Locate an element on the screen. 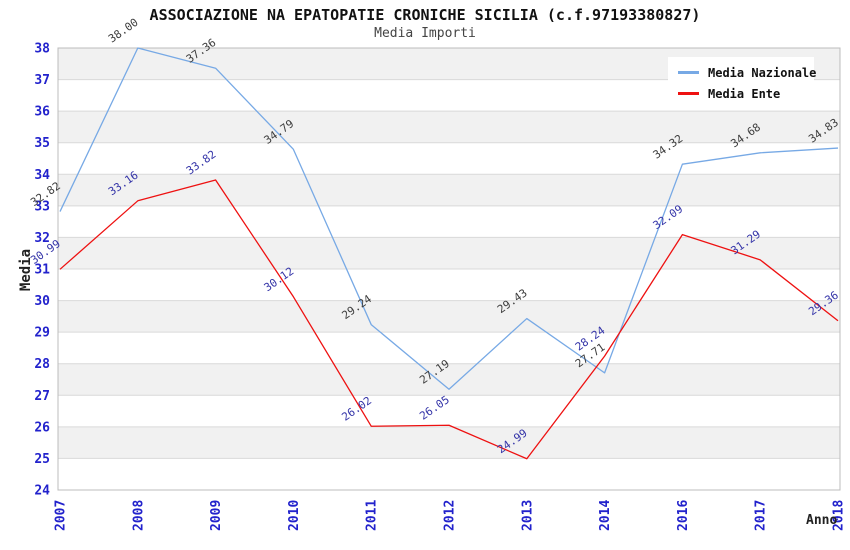 The height and width of the screenshot is (550, 850). data-label: 26.02 is located at coordinates (356, 409).